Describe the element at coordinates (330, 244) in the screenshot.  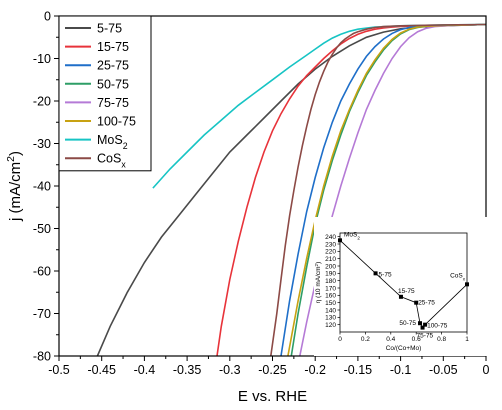
I see `inset-y-tick-label: 230` at that location.